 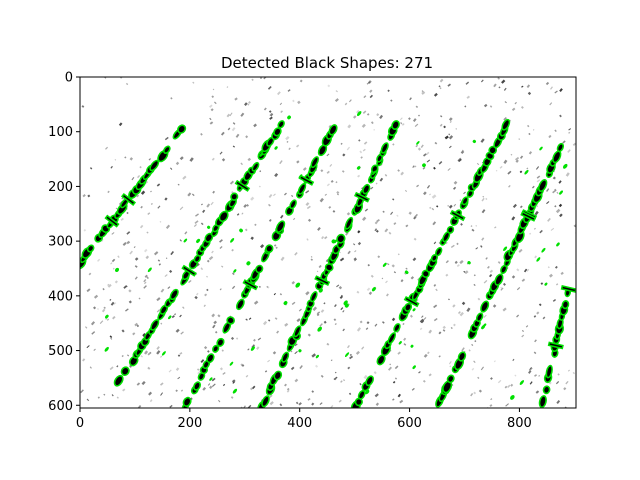 What do you see at coordinates (457, 215) in the screenshot?
I see `detected-cross-shape` at bounding box center [457, 215].